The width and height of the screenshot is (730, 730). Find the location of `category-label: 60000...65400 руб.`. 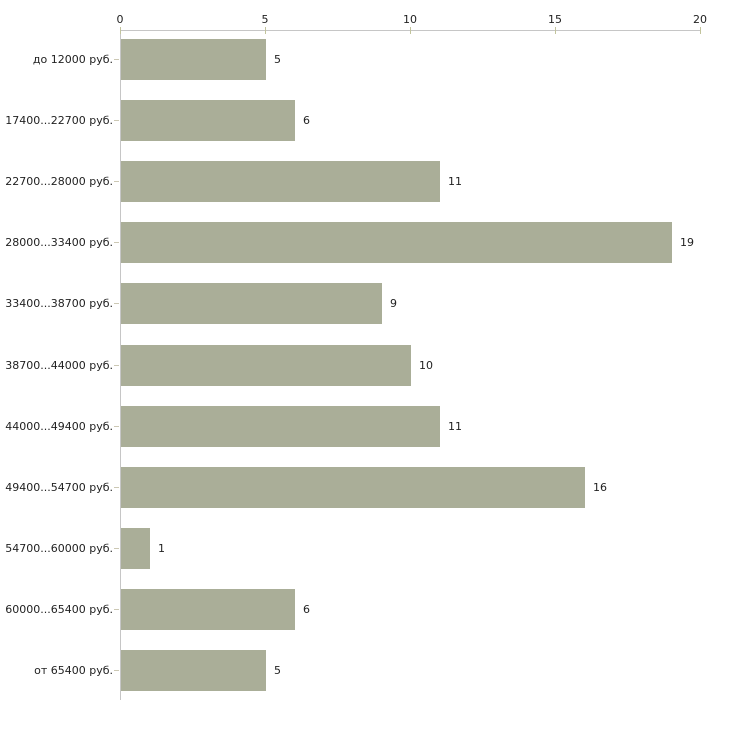

category-label: 60000...65400 руб. is located at coordinates (59, 609).